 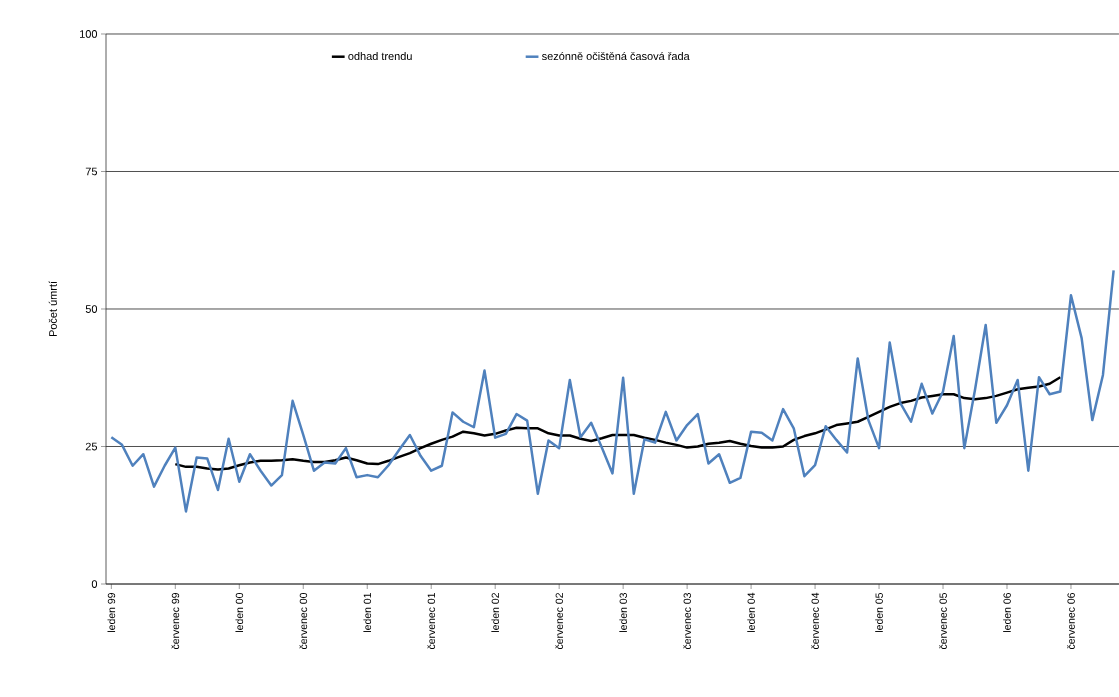 What do you see at coordinates (687, 621) in the screenshot?
I see `x-tick-label: červenec 03` at bounding box center [687, 621].